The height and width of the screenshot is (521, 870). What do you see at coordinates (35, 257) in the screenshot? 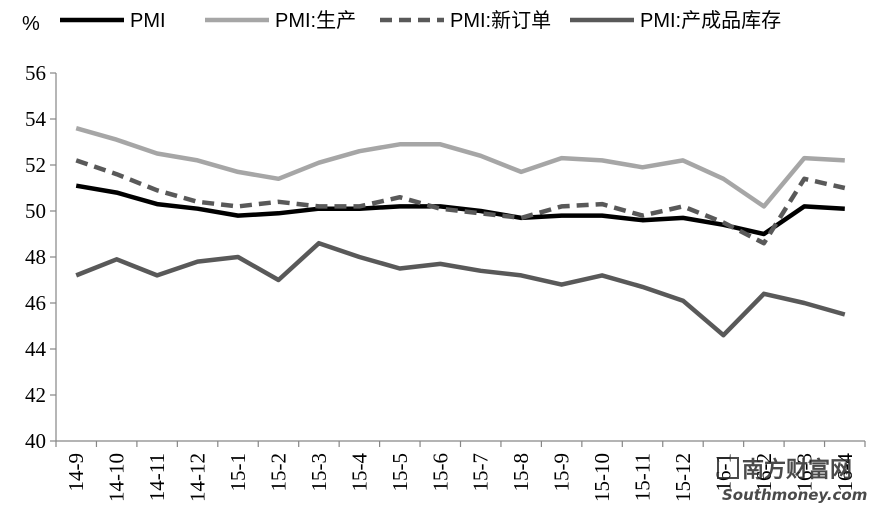
I see `y-tick-label: 48` at bounding box center [35, 257].